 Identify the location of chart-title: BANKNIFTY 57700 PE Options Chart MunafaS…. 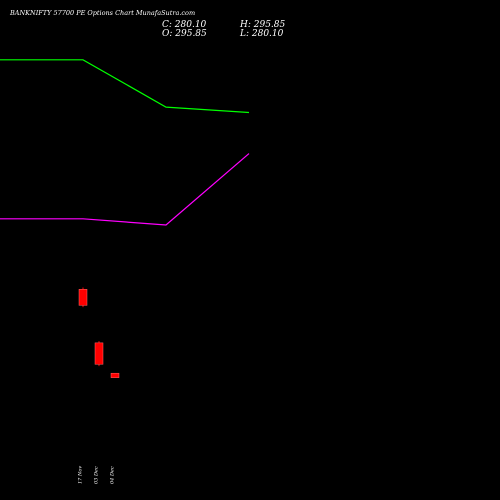
(102, 13).